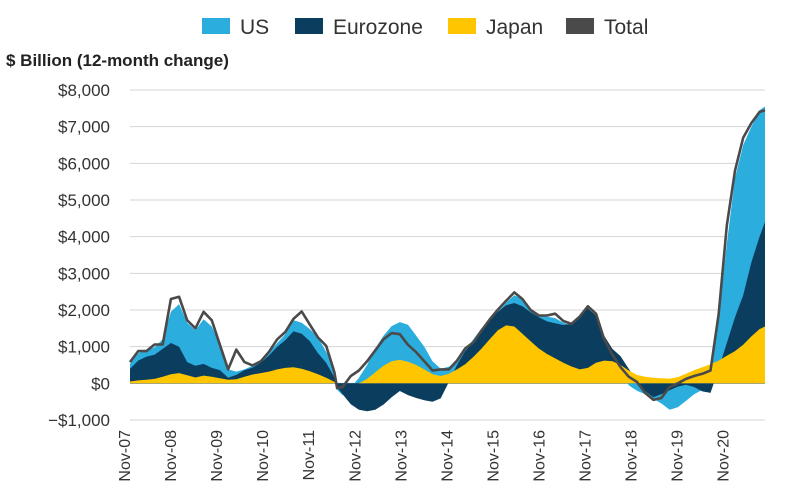 This screenshot has height=500, width=800. Describe the element at coordinates (84, 310) in the screenshot. I see `y-tick-label: $2,000` at that location.